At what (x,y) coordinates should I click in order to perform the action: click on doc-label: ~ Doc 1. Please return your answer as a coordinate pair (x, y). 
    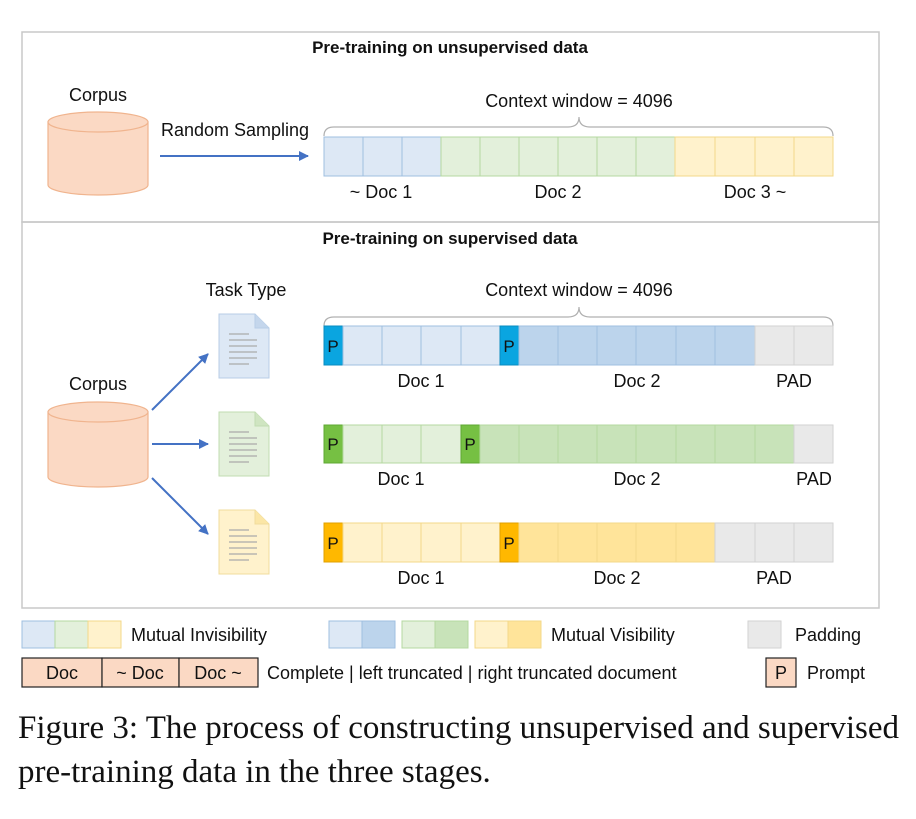
    Looking at the image, I should click on (381, 192).